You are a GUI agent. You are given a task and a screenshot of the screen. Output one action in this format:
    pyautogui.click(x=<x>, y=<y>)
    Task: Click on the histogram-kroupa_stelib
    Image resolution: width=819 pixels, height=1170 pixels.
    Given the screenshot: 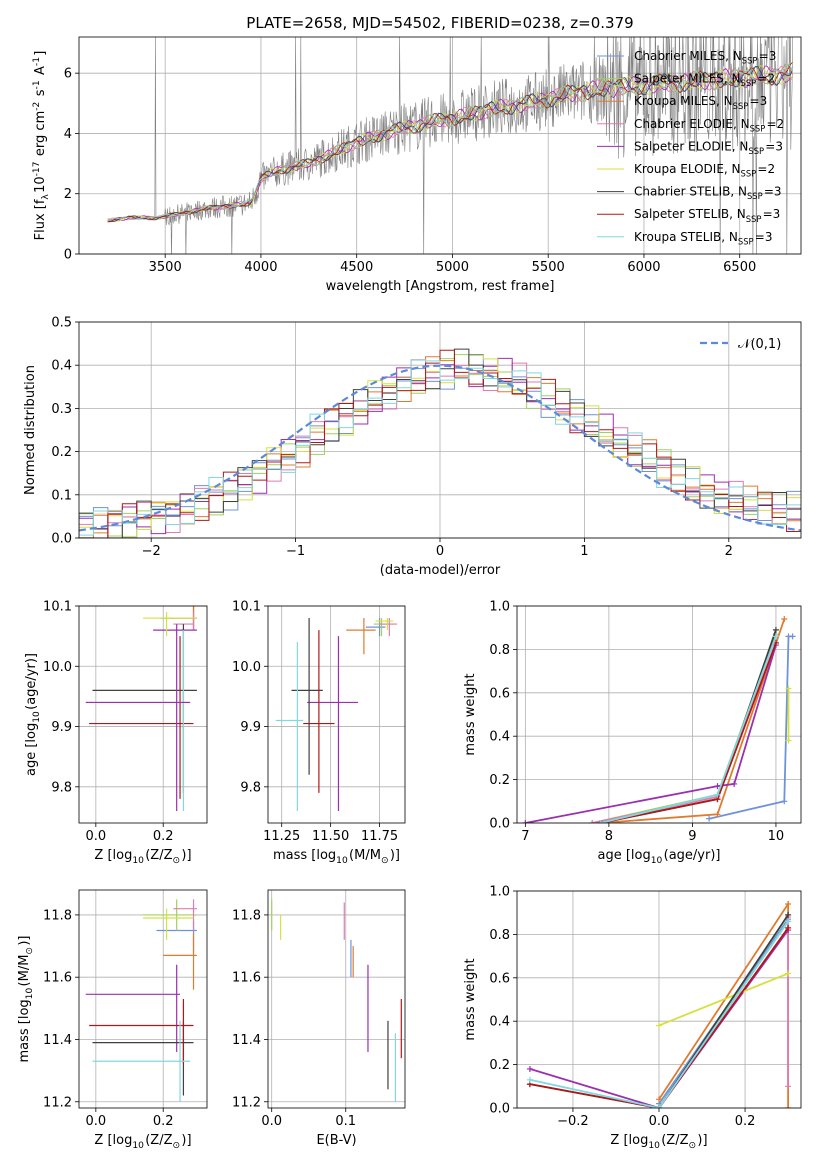 What is the action you would take?
    pyautogui.click(x=440, y=448)
    